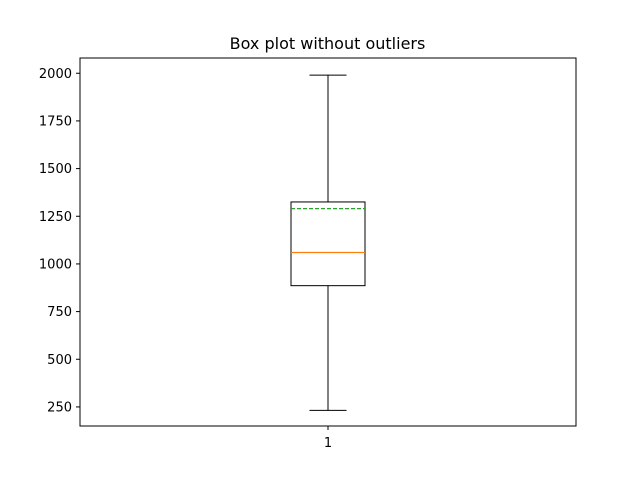  Describe the element at coordinates (55, 264) in the screenshot. I see `y-tick-label: 1000` at that location.